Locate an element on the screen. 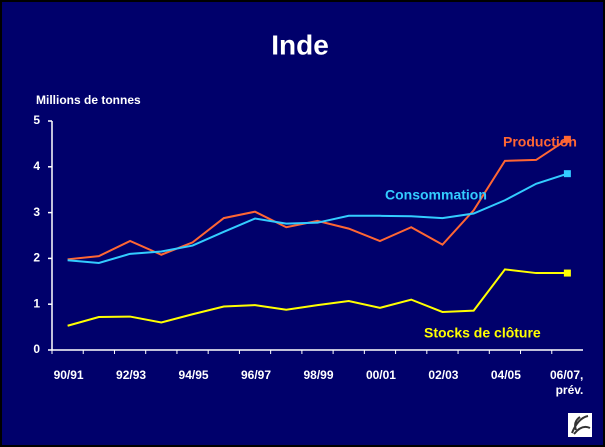 Image resolution: width=605 pixels, height=447 pixels. x-tick-label: 96/97 is located at coordinates (256, 375).